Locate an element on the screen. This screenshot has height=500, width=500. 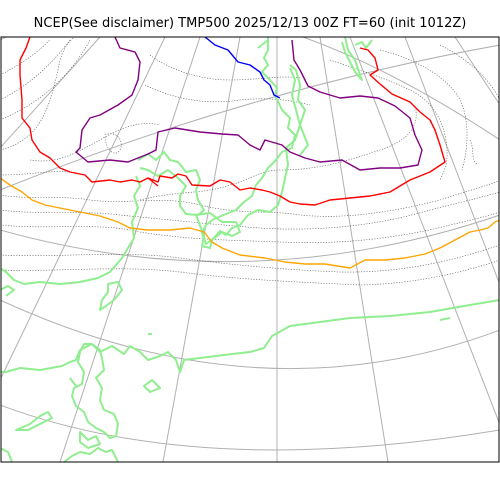
contour-blue is located at coordinates (242, 68).